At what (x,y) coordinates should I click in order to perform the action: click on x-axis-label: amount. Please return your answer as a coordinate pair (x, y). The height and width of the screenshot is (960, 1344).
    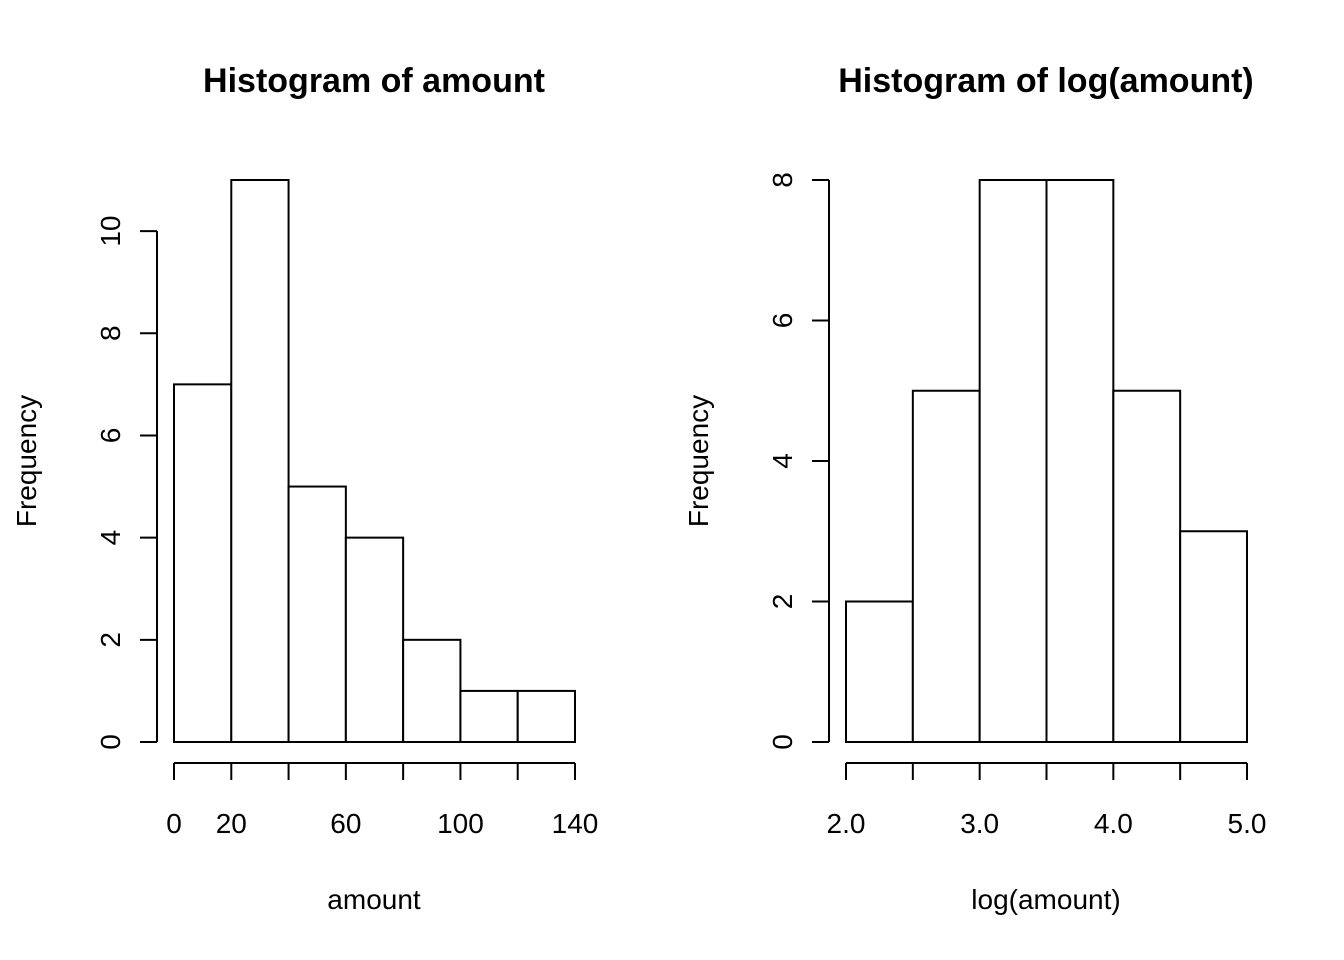
    Looking at the image, I should click on (374, 899).